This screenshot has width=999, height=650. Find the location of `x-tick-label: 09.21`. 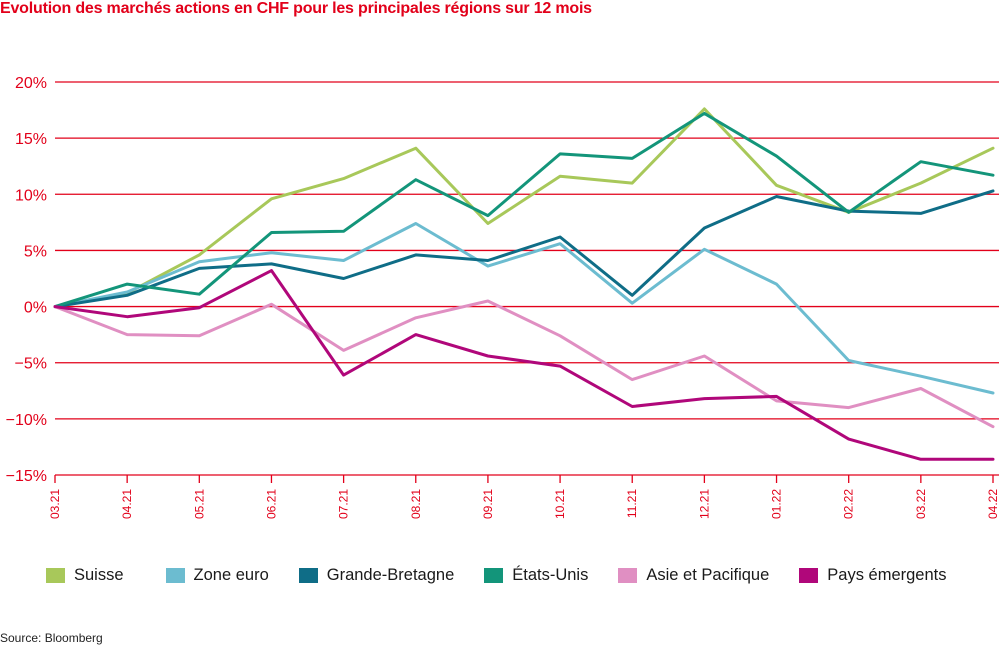

x-tick-label: 09.21 is located at coordinates (488, 504).